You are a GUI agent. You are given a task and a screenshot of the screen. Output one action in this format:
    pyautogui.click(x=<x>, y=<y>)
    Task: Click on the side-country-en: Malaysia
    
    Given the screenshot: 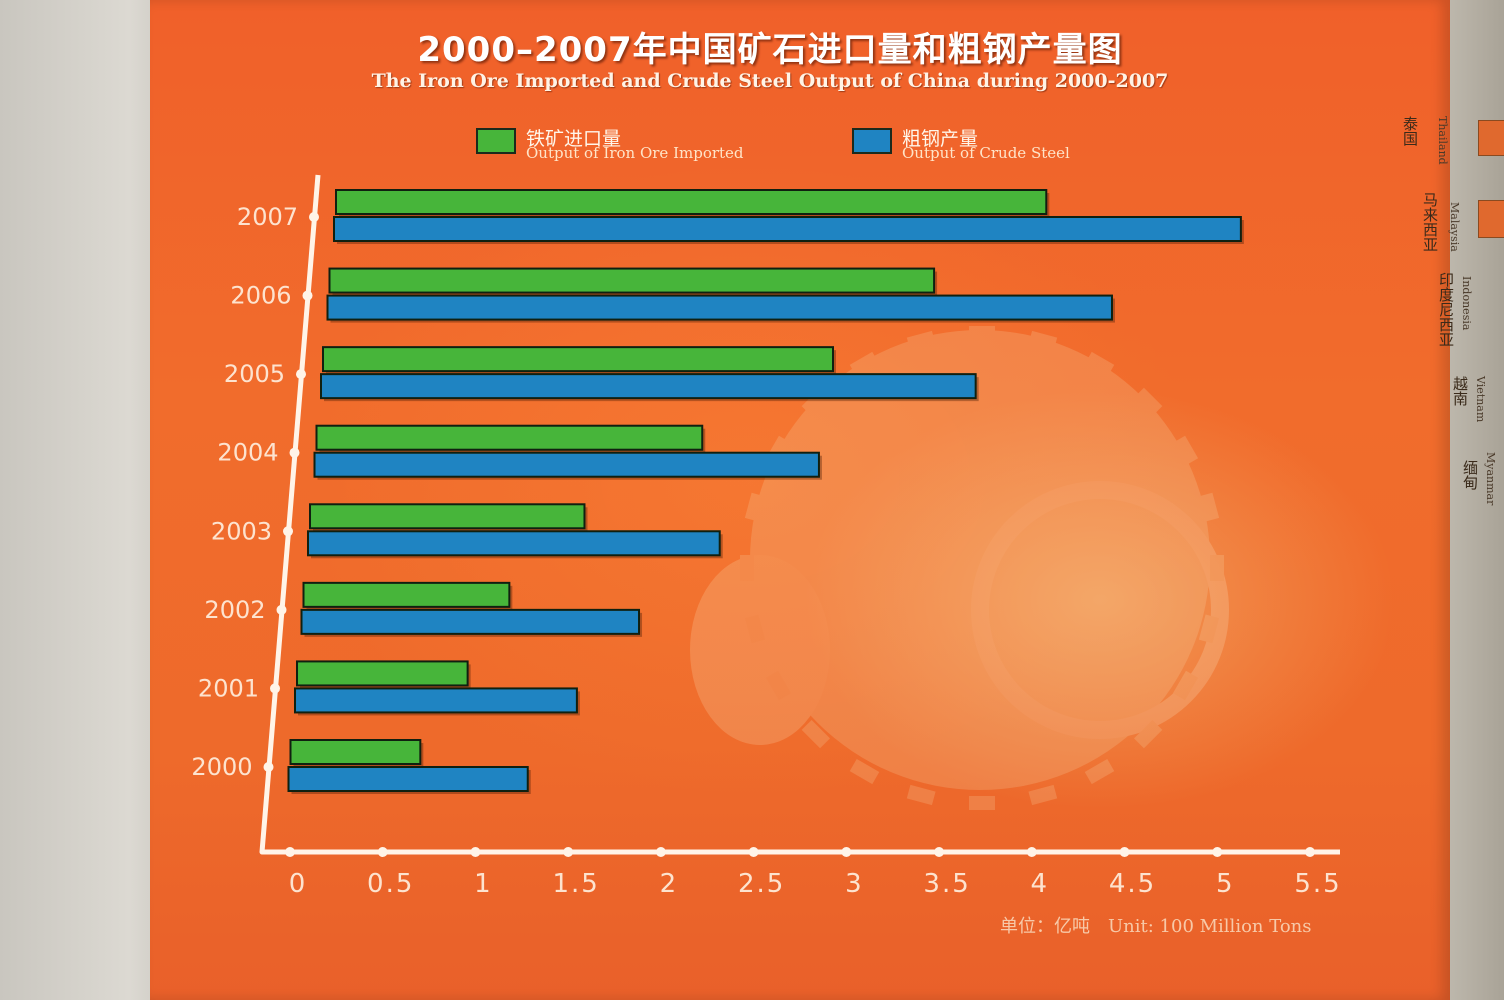 What is the action you would take?
    pyautogui.click(x=1454, y=227)
    